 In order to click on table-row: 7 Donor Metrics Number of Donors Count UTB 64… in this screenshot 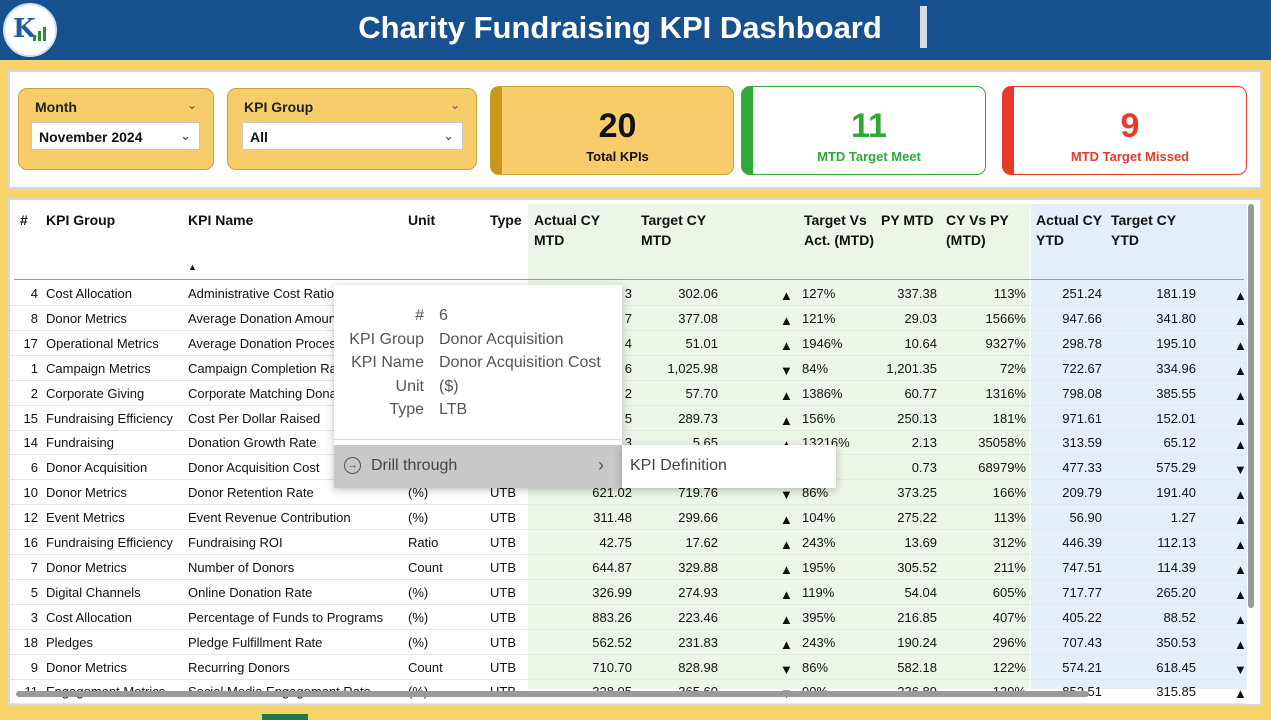, I will do `click(628, 567)`.